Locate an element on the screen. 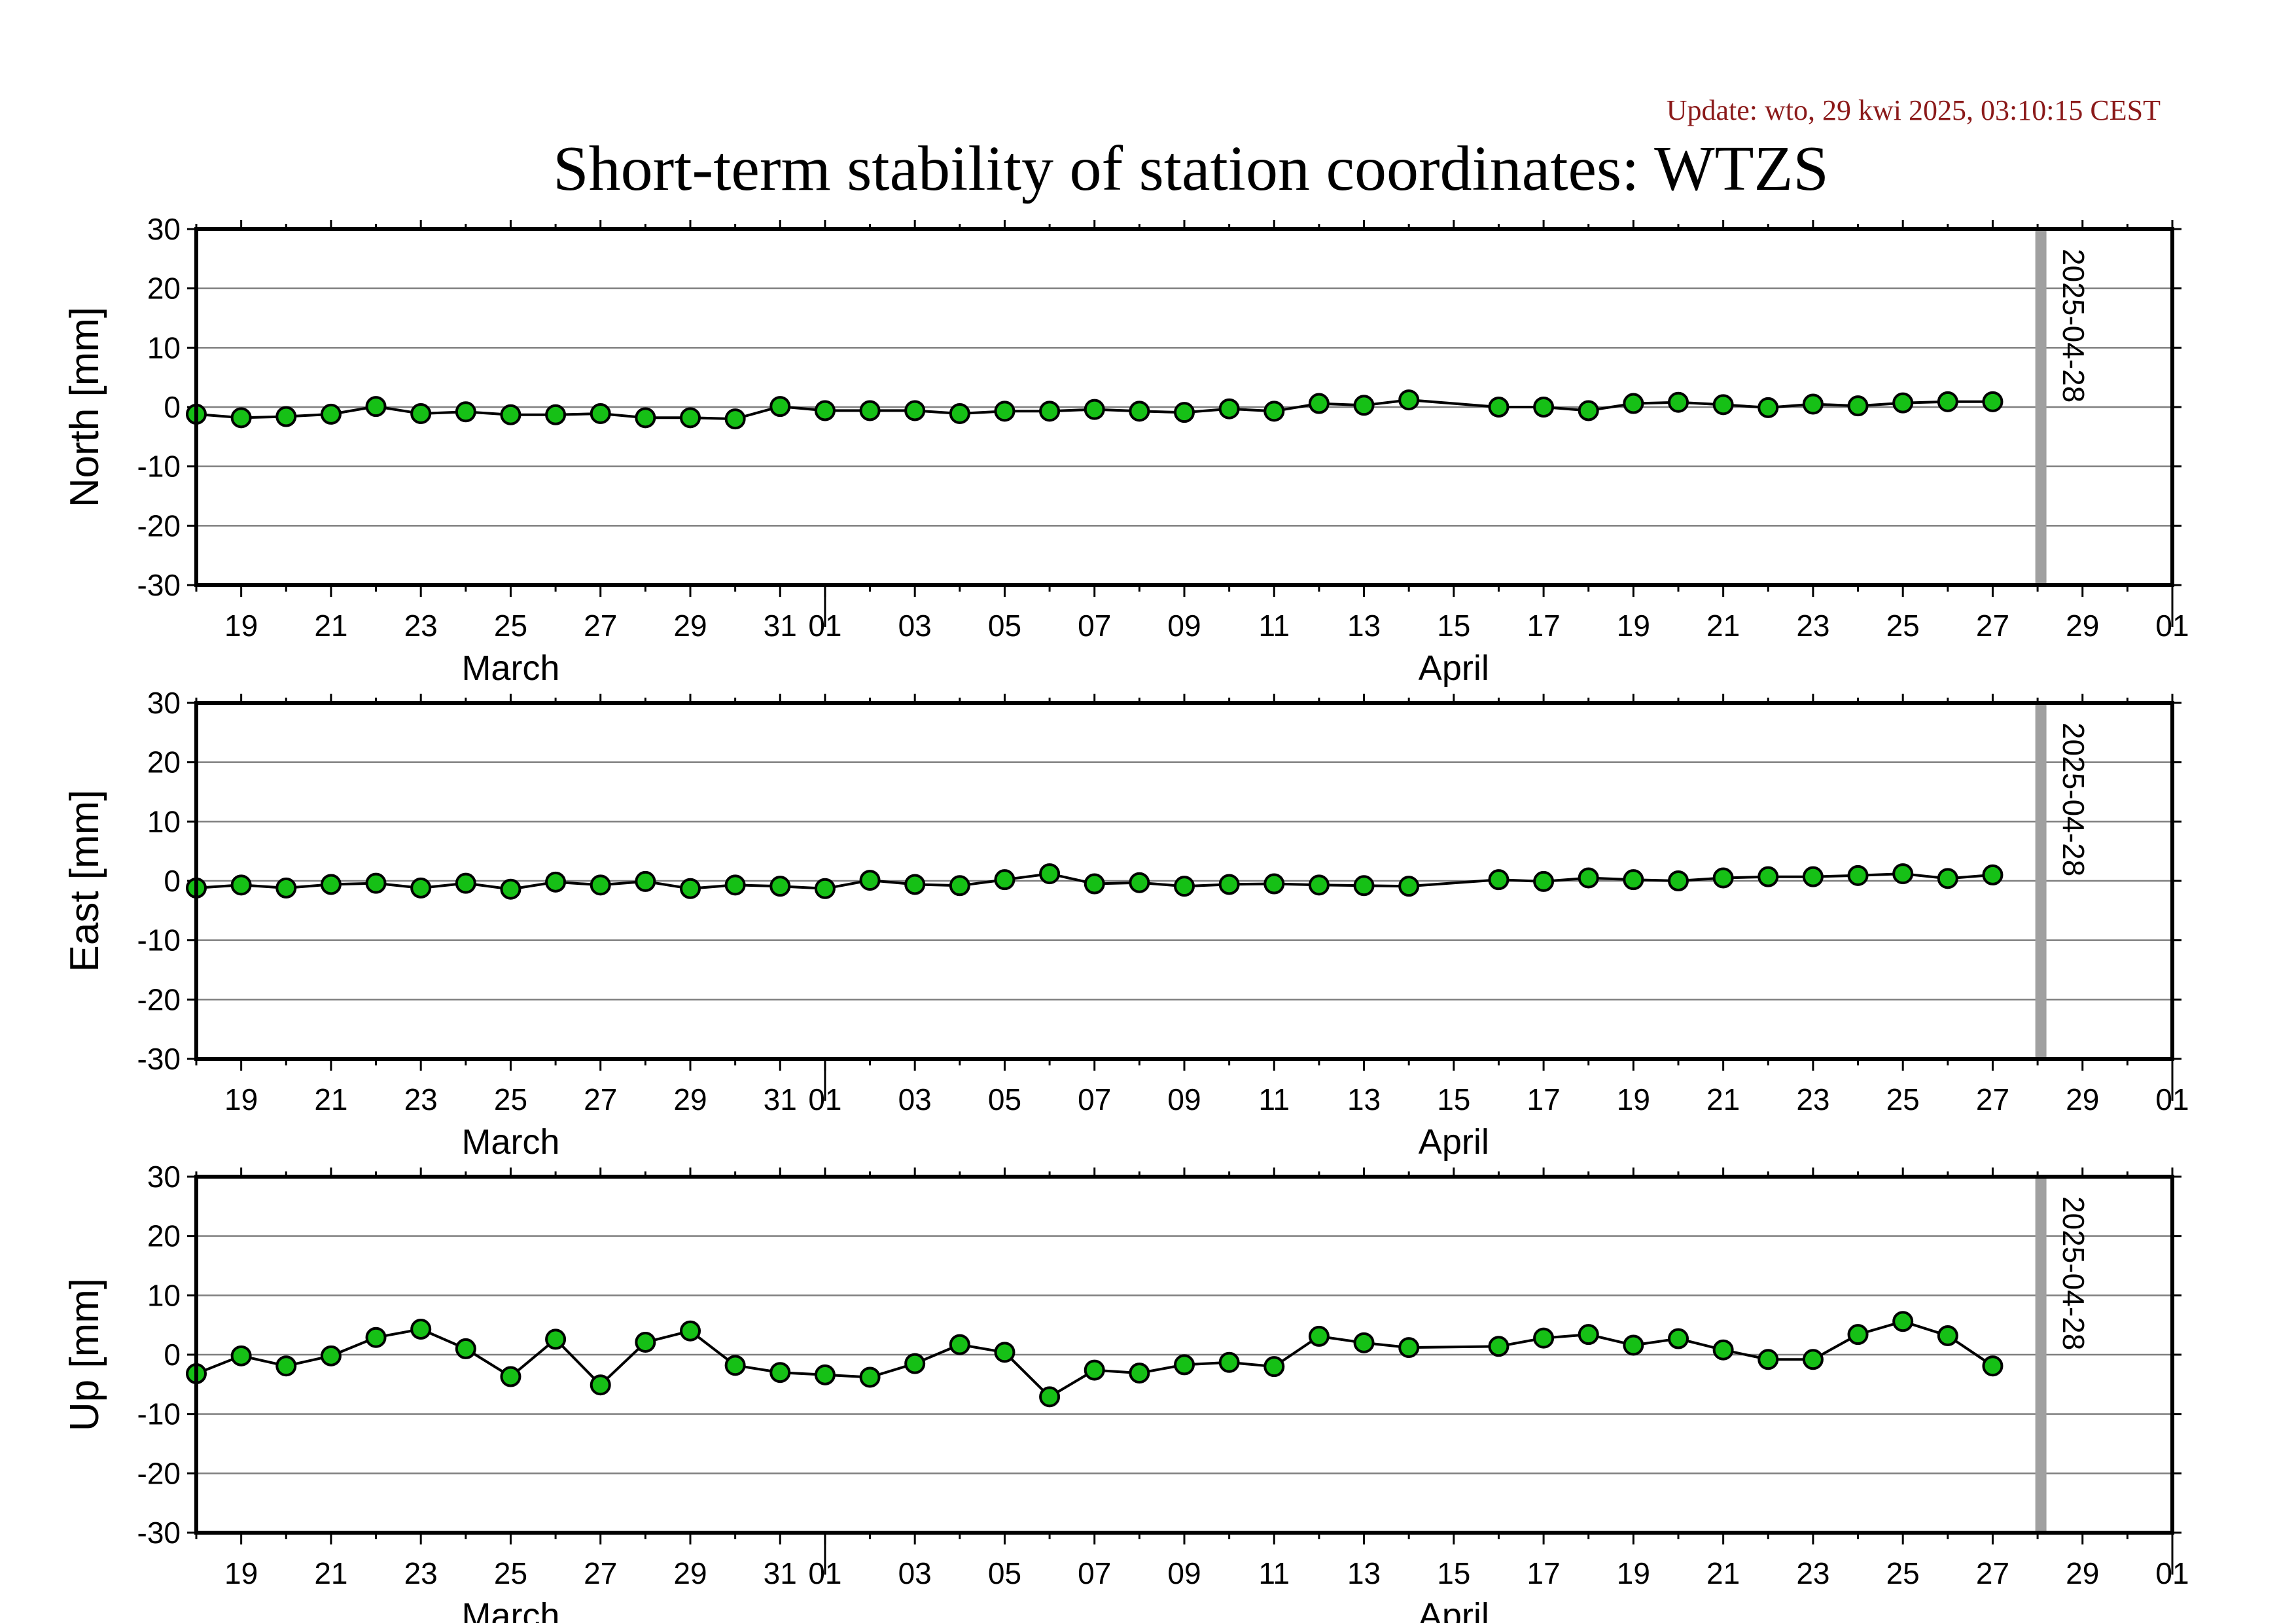 The width and height of the screenshot is (2296, 1623). y-tick-label: -20 is located at coordinates (159, 999).